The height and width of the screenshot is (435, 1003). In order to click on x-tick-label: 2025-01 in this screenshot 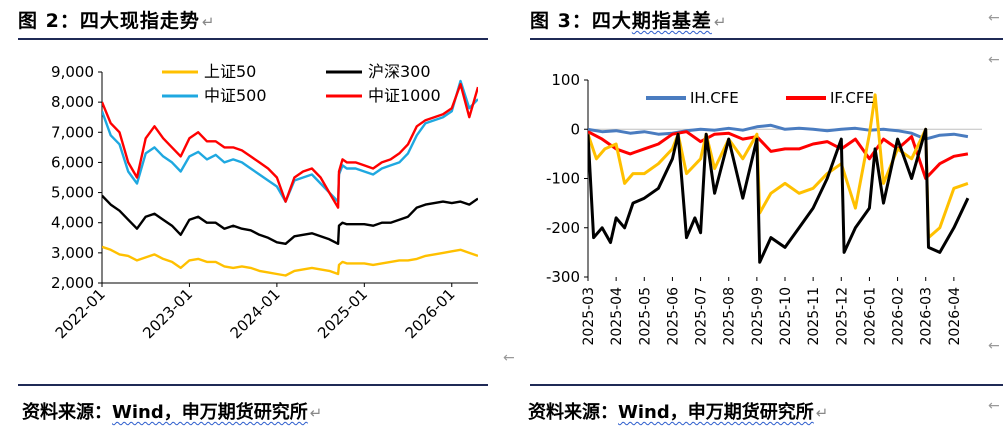, I will do `click(342, 313)`.